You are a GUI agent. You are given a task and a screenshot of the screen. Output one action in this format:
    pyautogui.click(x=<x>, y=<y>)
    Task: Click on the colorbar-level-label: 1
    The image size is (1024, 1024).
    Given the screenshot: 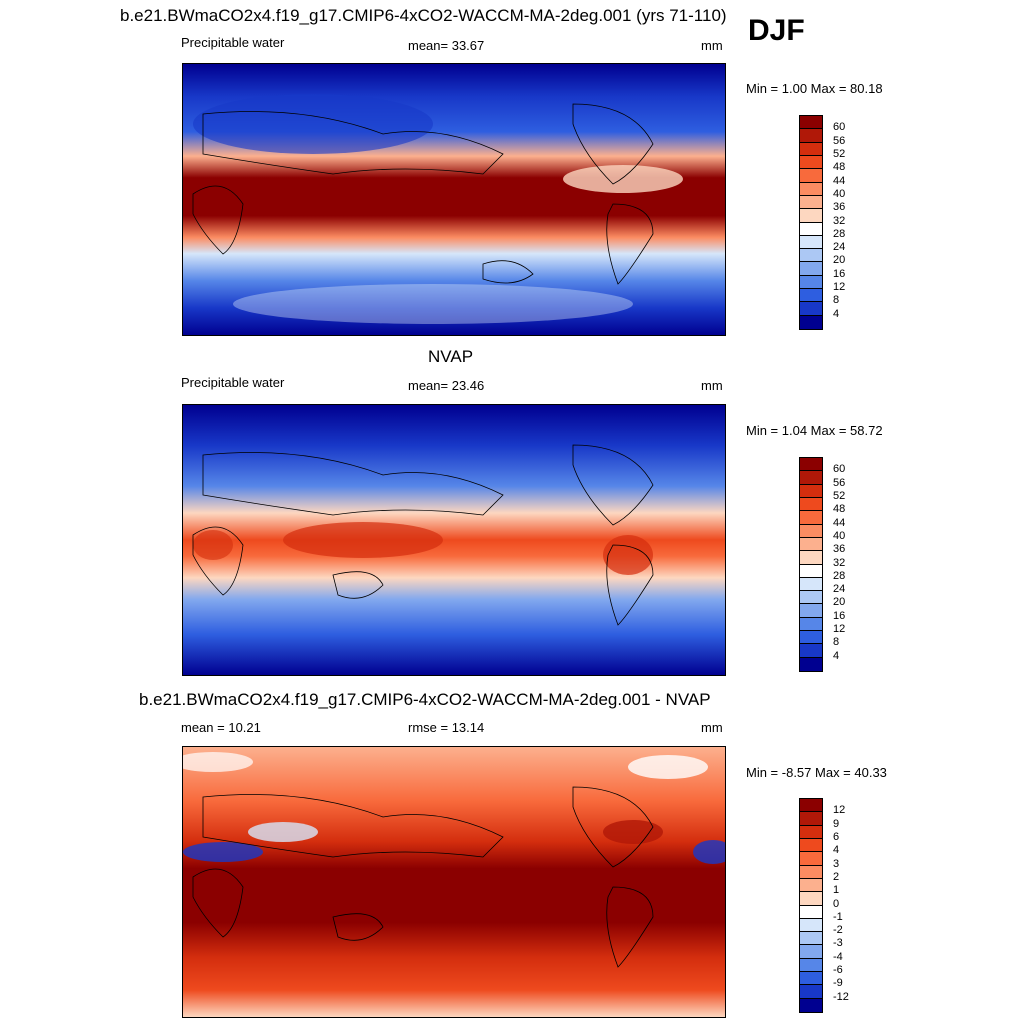 What is the action you would take?
    pyautogui.click(x=836, y=890)
    